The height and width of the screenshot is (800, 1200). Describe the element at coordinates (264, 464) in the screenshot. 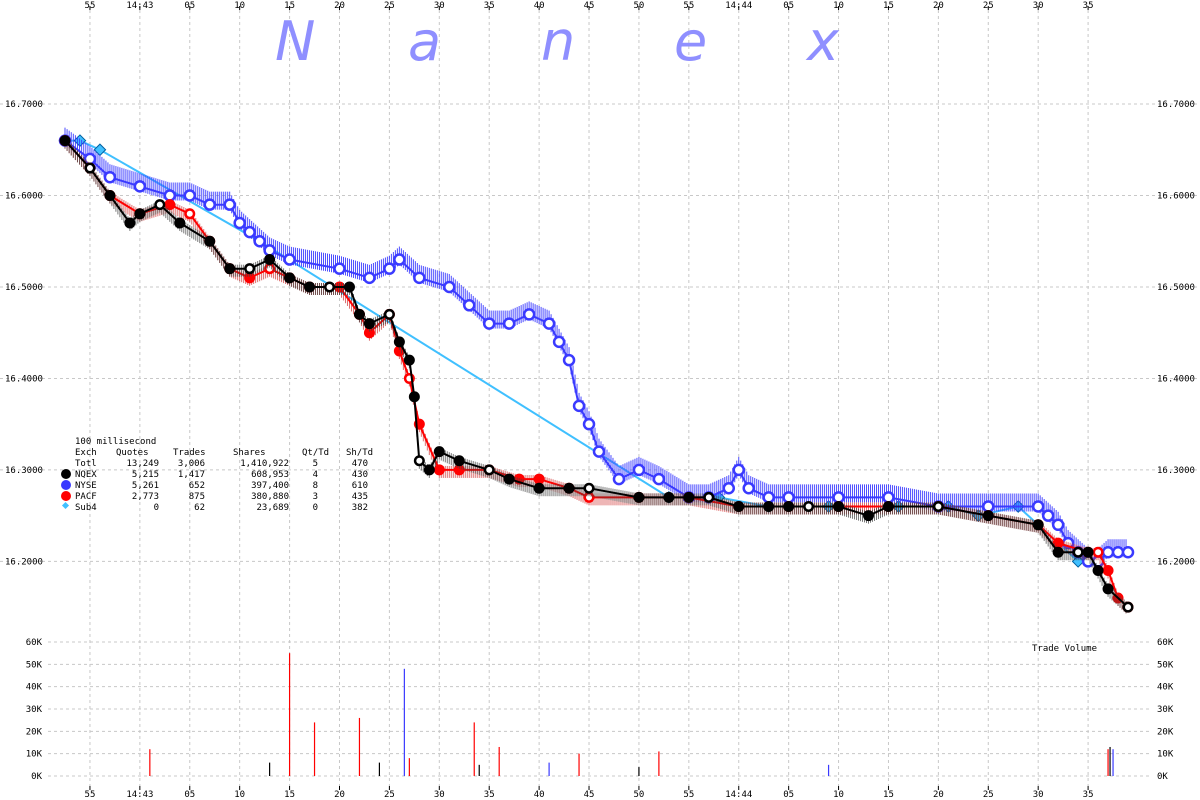

I see `stats-shares: 1,410,922` at that location.